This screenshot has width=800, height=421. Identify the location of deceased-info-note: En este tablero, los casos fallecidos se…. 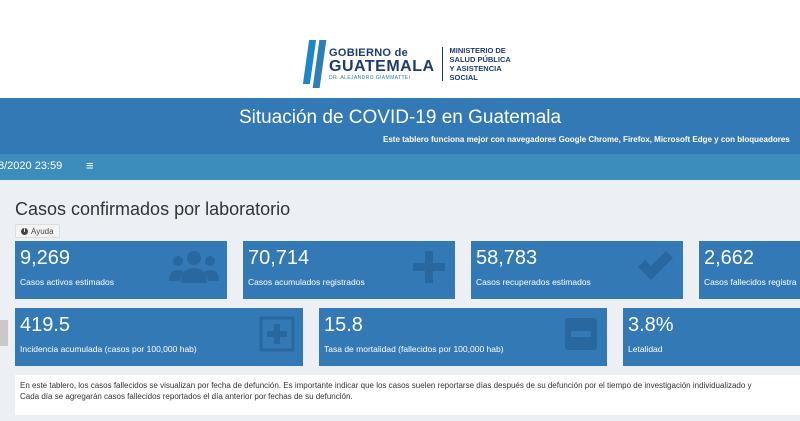
(407, 395).